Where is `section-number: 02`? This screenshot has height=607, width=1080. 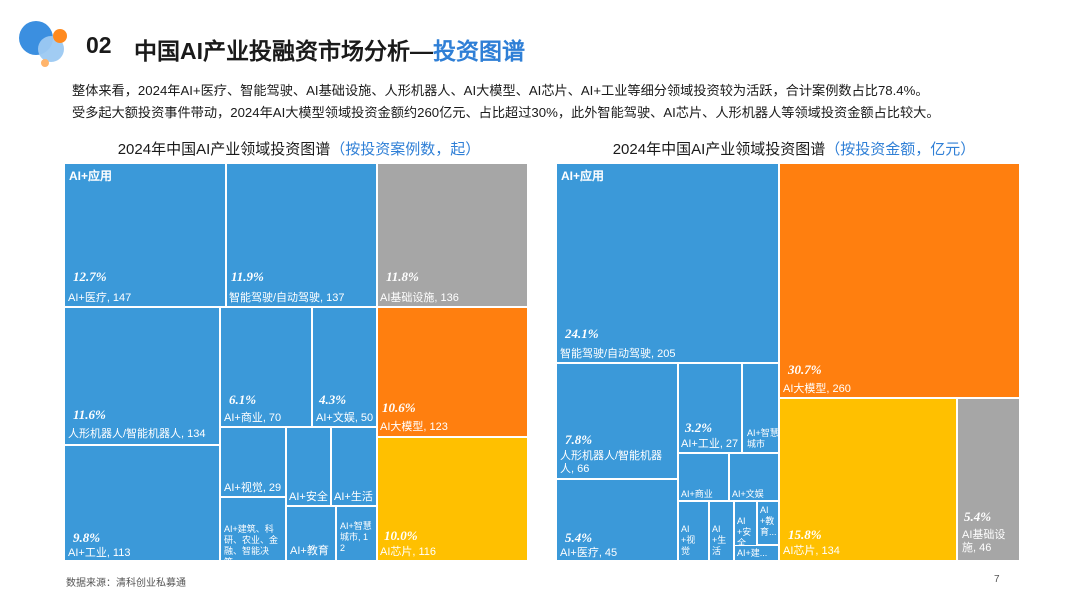 section-number: 02 is located at coordinates (99, 45).